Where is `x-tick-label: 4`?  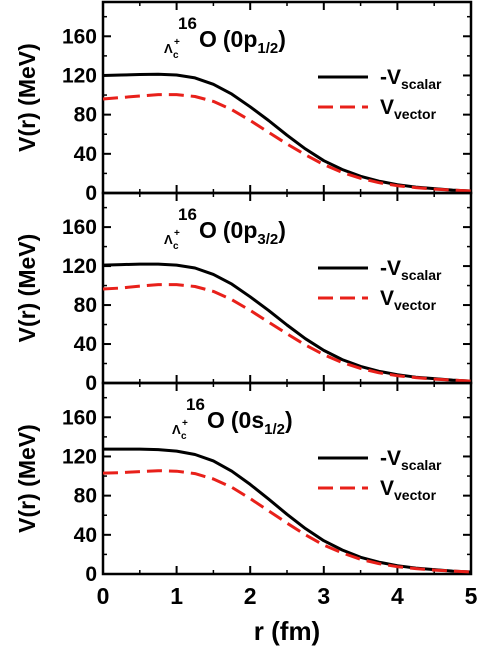 x-tick-label: 4 is located at coordinates (397, 596).